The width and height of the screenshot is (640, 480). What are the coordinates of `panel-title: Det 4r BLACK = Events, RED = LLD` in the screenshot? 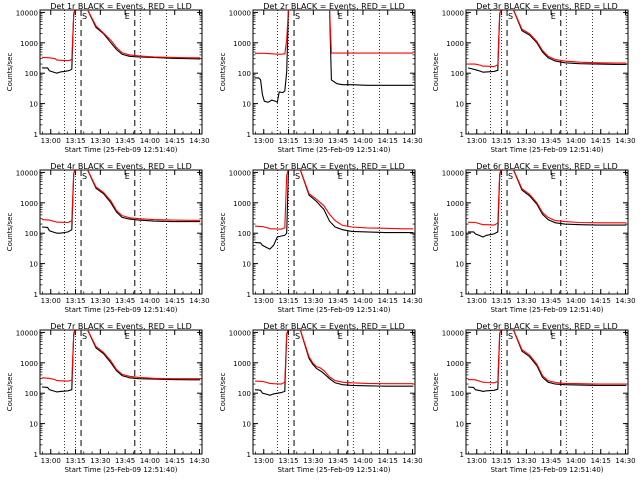 It's located at (121, 166).